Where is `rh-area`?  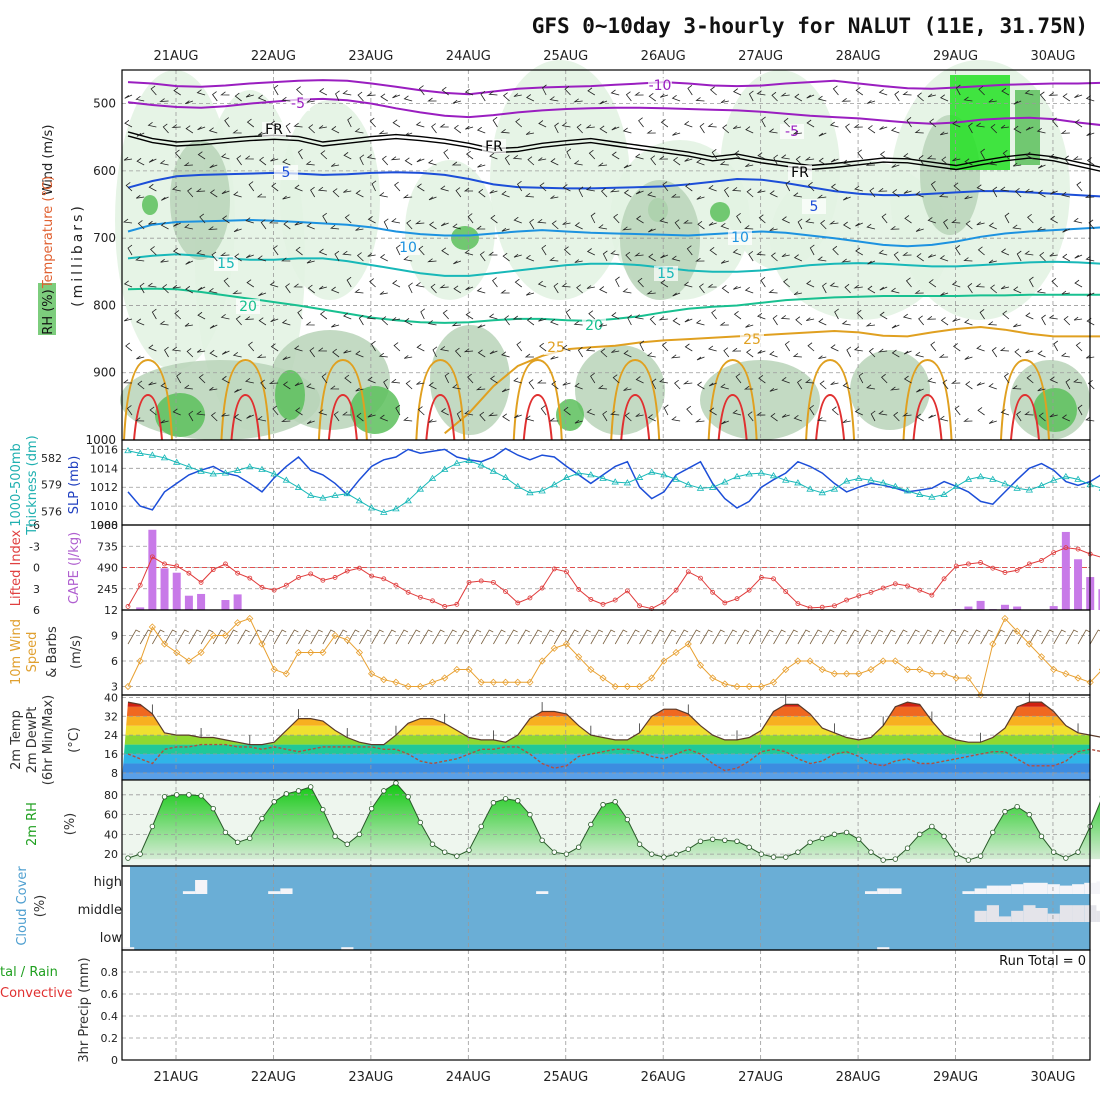
rh-area is located at coordinates (1055, 410).